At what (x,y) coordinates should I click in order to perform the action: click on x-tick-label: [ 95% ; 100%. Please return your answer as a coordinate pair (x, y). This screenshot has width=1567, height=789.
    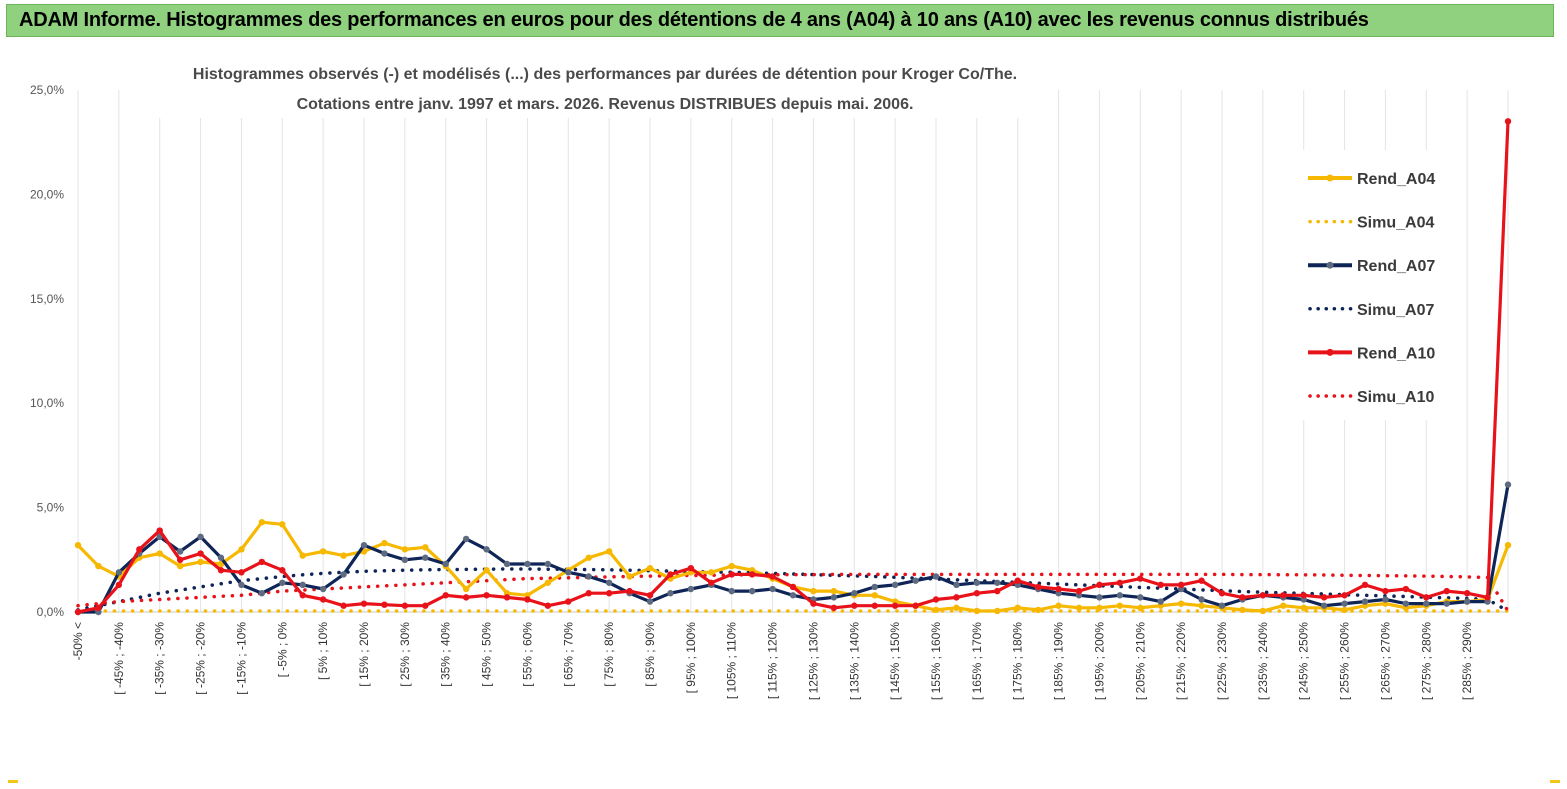
    Looking at the image, I should click on (691, 658).